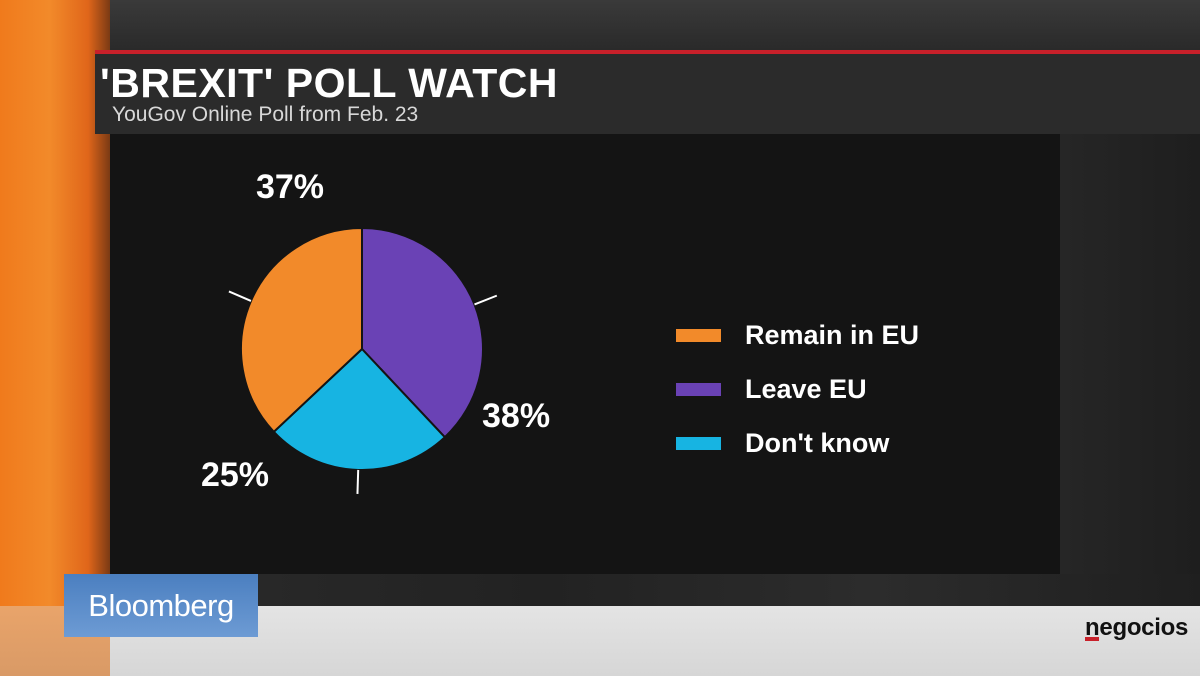 The image size is (1200, 676). I want to click on negocios-accent-mark, so click(1092, 639).